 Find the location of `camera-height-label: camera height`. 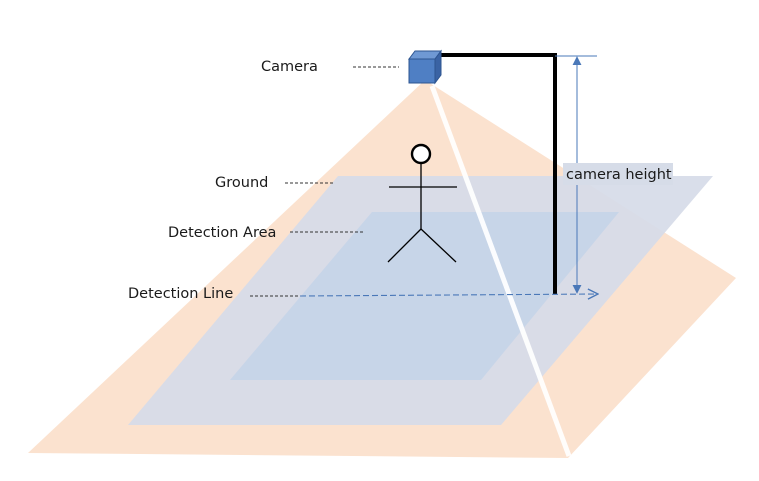

camera-height-label: camera height is located at coordinates (619, 175).